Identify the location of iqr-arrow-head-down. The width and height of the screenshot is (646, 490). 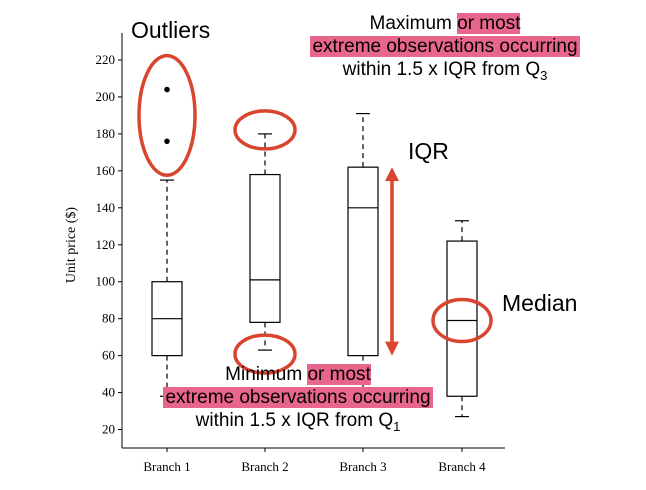
(392, 348).